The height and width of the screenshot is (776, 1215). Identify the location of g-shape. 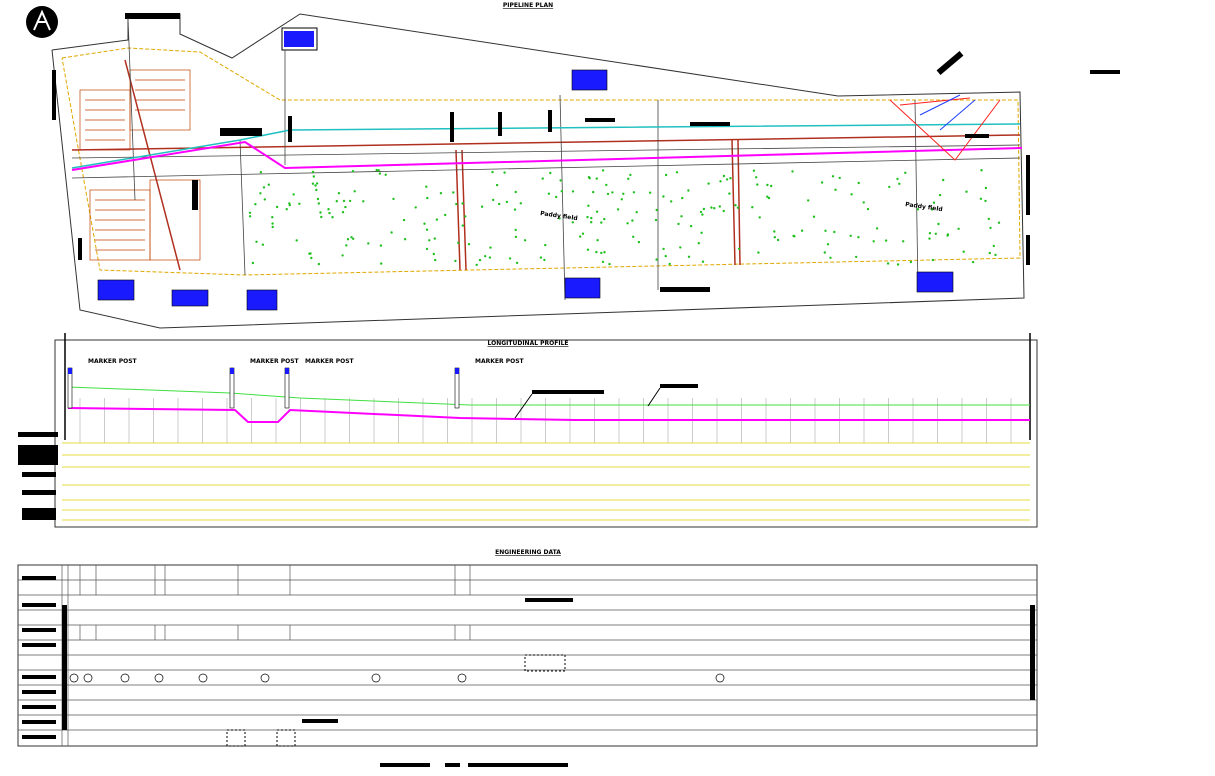
(624, 217).